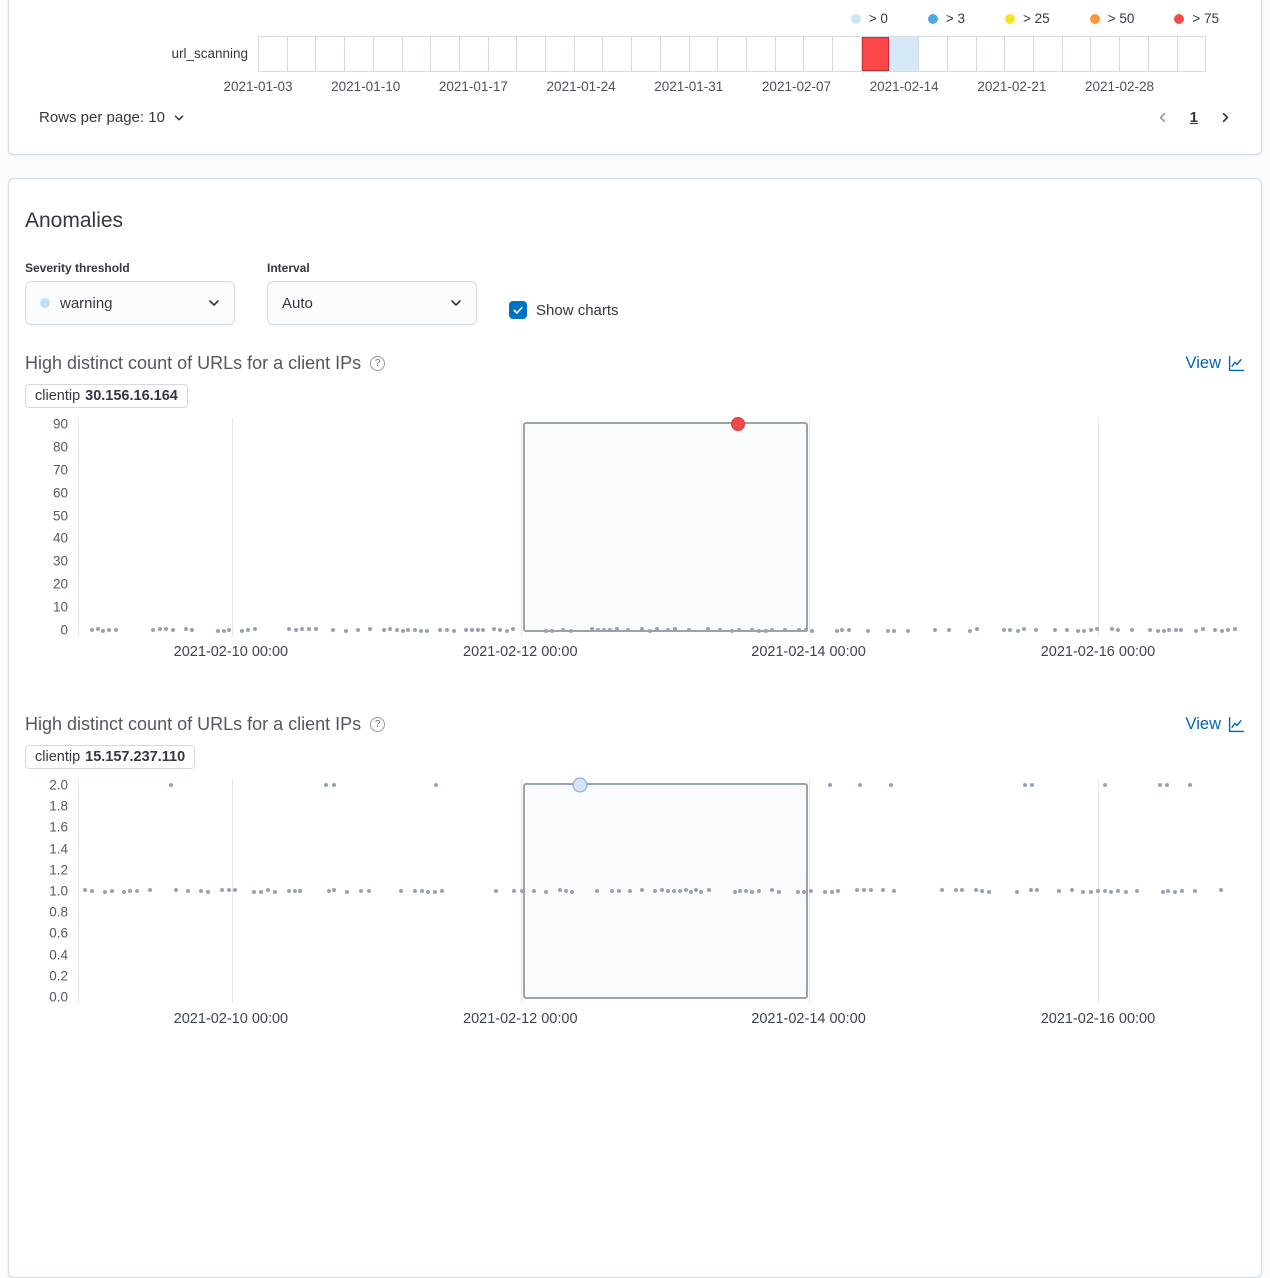 This screenshot has width=1270, height=1278. What do you see at coordinates (130, 303) in the screenshot?
I see `severity-threshold-select: warning` at bounding box center [130, 303].